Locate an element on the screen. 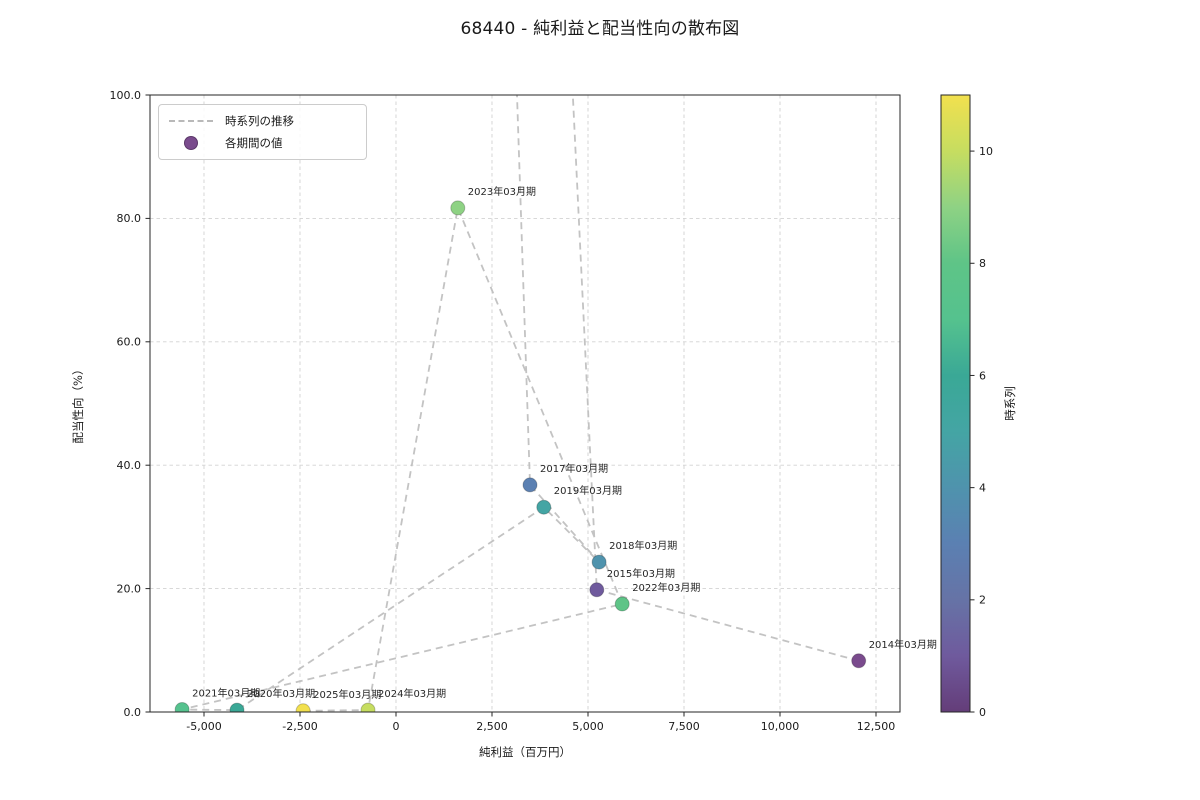  x-tick-label: 5,000 is located at coordinates (588, 726).